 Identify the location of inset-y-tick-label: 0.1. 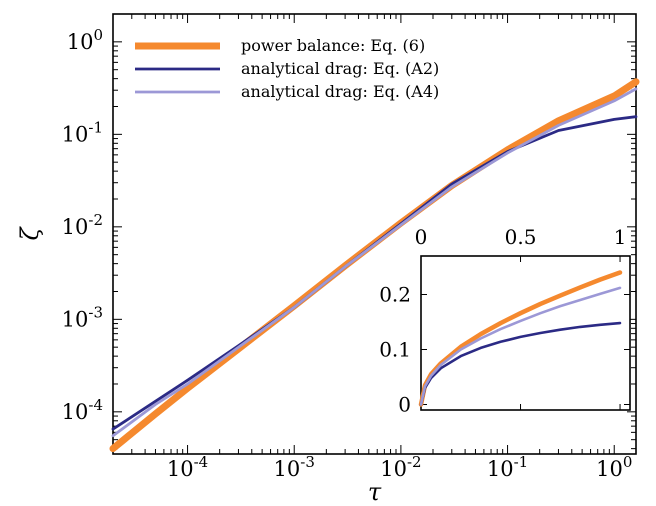
(395, 350).